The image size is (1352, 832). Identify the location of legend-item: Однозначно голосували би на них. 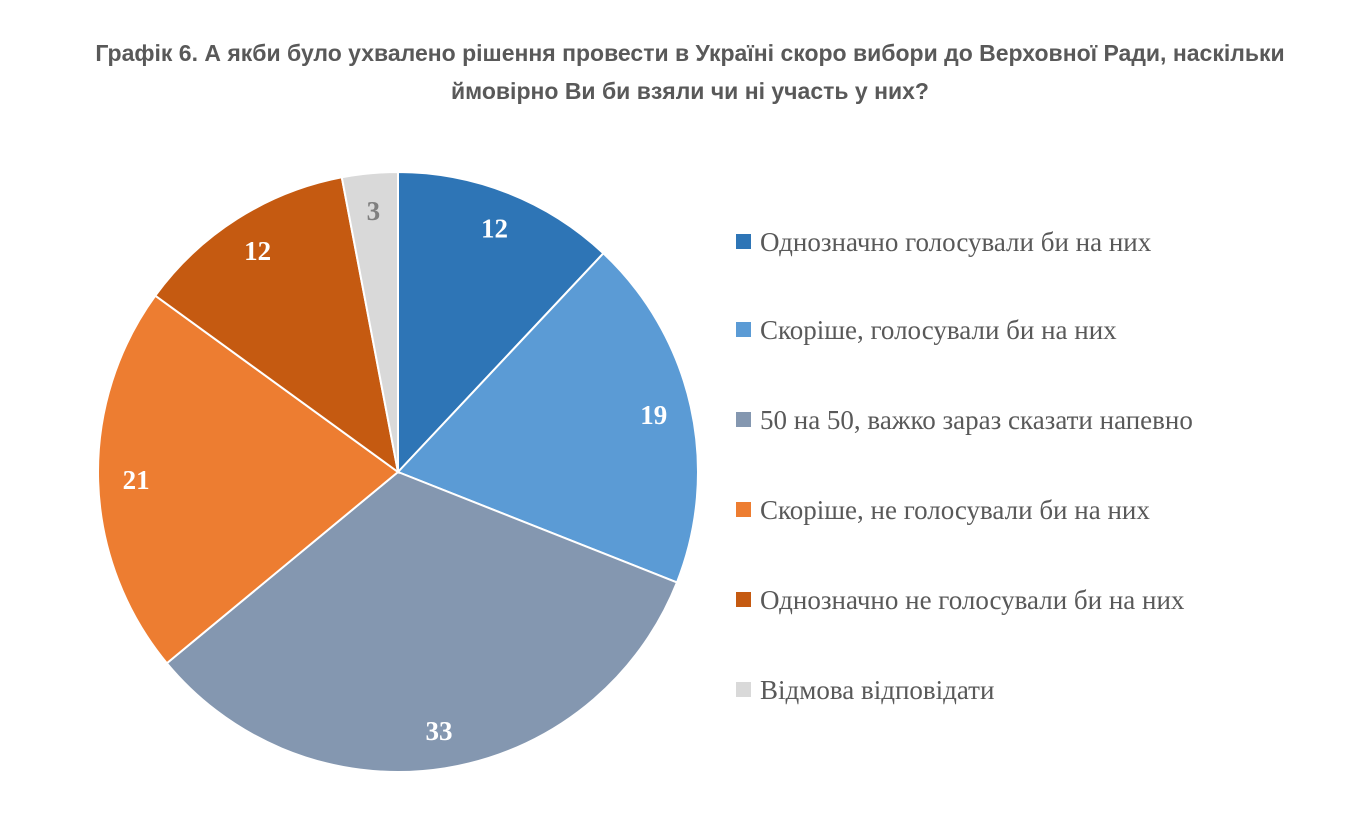
(988, 242).